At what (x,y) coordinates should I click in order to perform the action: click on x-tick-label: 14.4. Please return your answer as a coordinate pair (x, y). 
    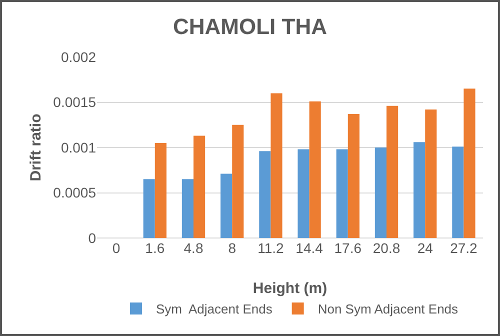
    Looking at the image, I should click on (310, 248).